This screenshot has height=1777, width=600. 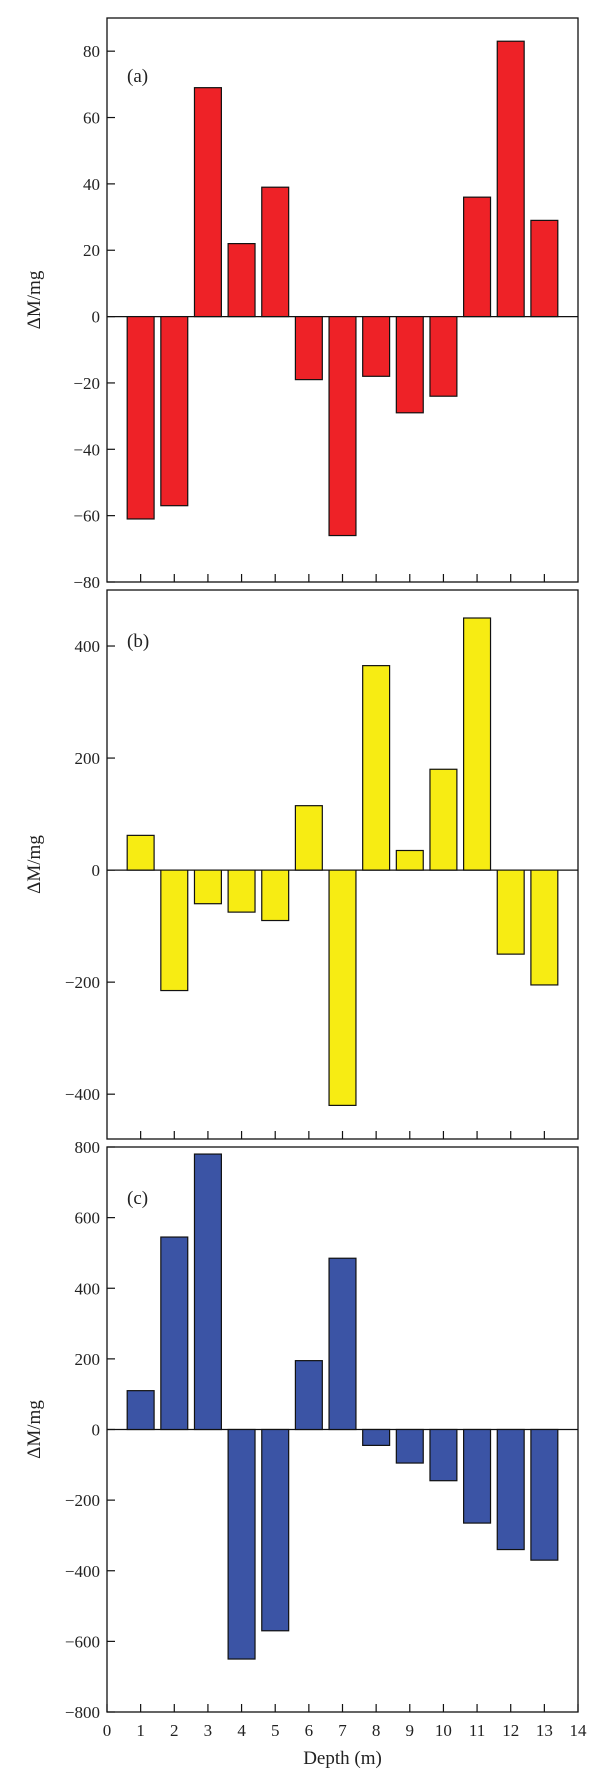 I want to click on y-tick-label: 60, so click(x=91, y=118).